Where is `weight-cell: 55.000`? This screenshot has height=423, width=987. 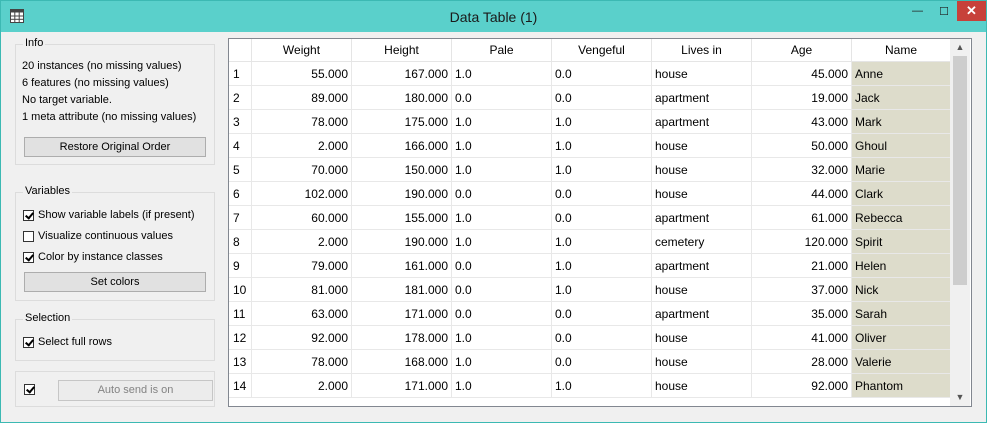
weight-cell: 55.000 is located at coordinates (302, 74).